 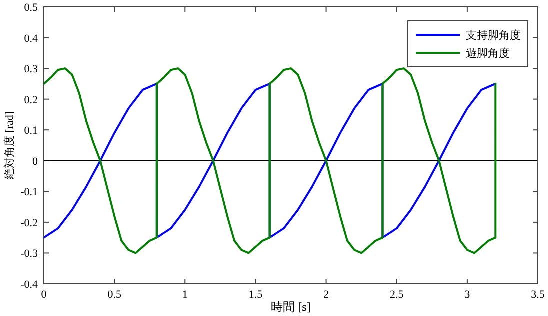 What do you see at coordinates (185, 295) in the screenshot?
I see `x-tick-label: 1` at bounding box center [185, 295].